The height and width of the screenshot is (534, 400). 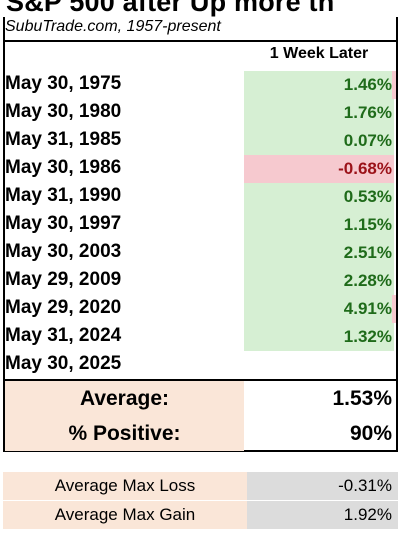 I want to click on row-date: May 31, 1990, so click(x=63, y=195).